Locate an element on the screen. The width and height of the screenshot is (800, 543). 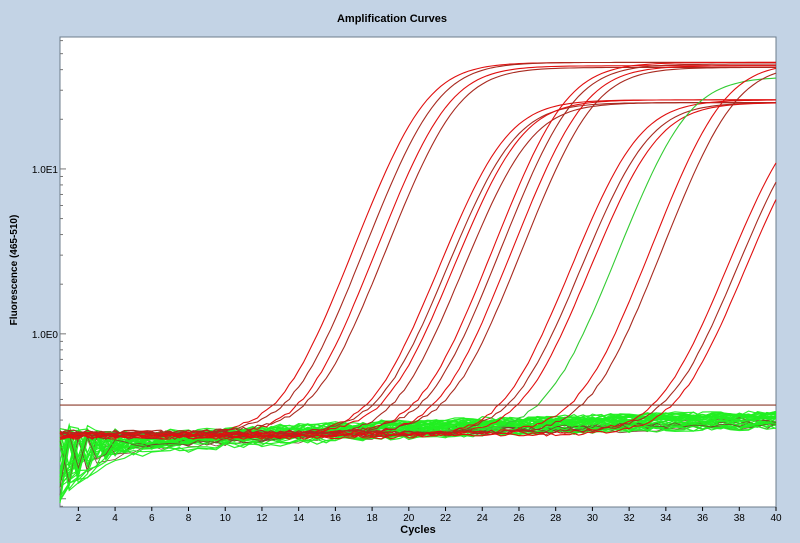
x-tick-label: 6 is located at coordinates (152, 518).